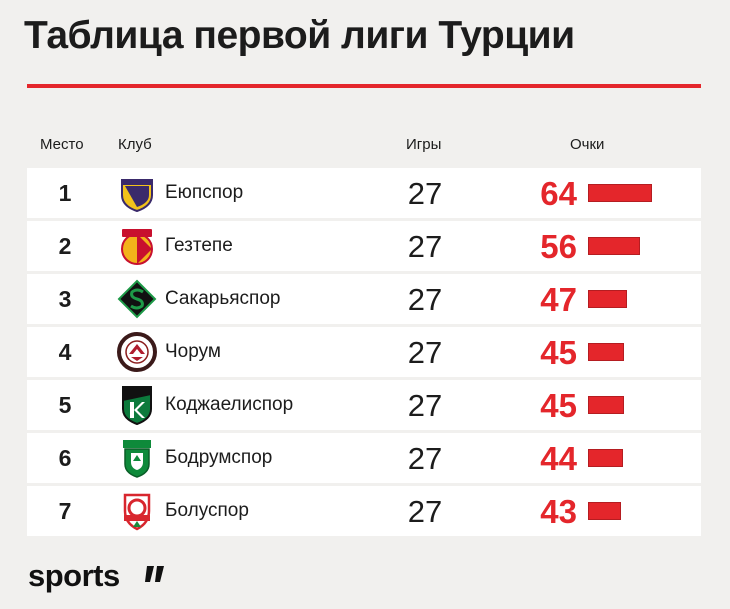 This screenshot has width=730, height=609. Describe the element at coordinates (193, 351) in the screenshot. I see `row-club: Чорум` at that location.